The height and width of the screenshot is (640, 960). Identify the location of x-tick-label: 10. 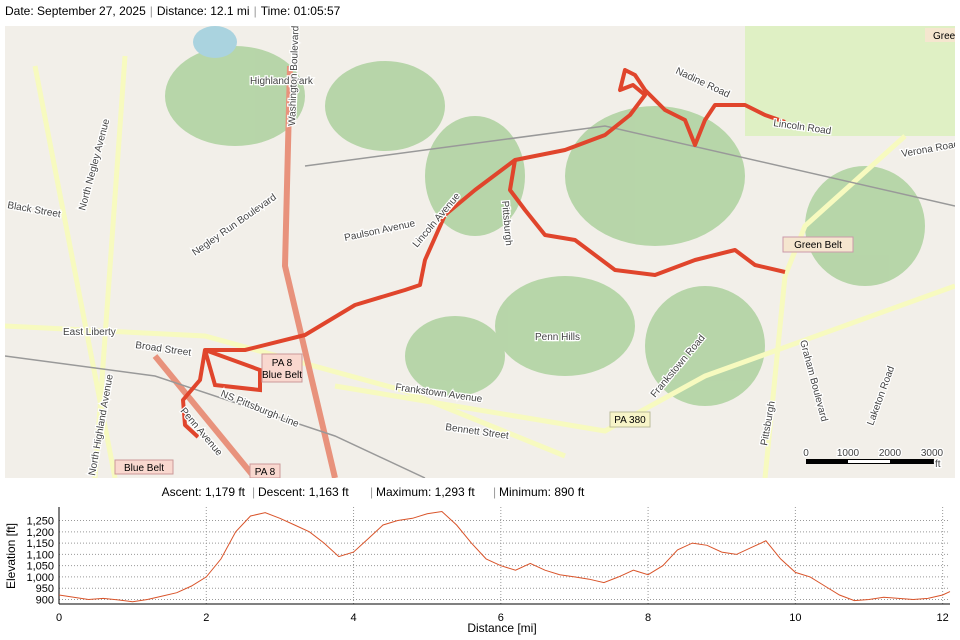
(795, 618).